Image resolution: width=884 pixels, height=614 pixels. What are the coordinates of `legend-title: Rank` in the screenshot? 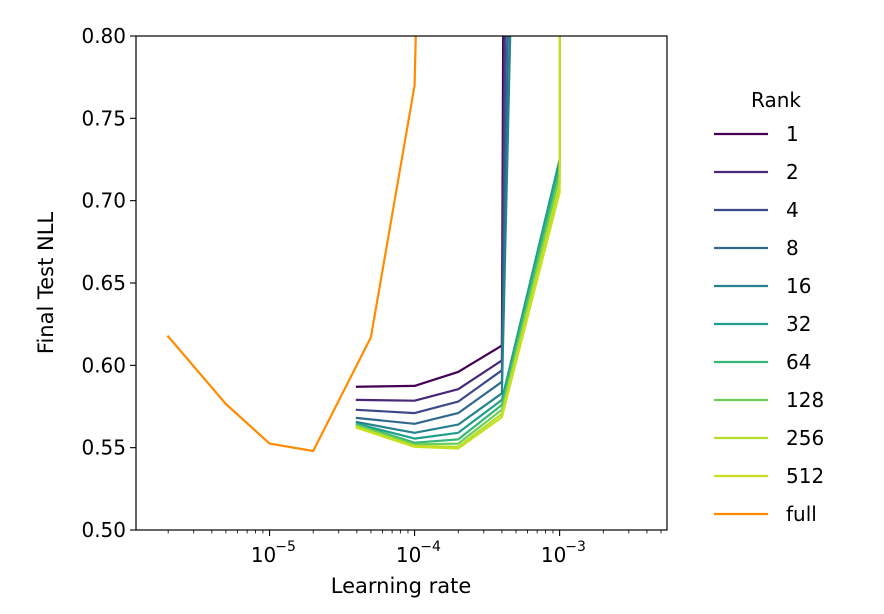 It's located at (776, 100).